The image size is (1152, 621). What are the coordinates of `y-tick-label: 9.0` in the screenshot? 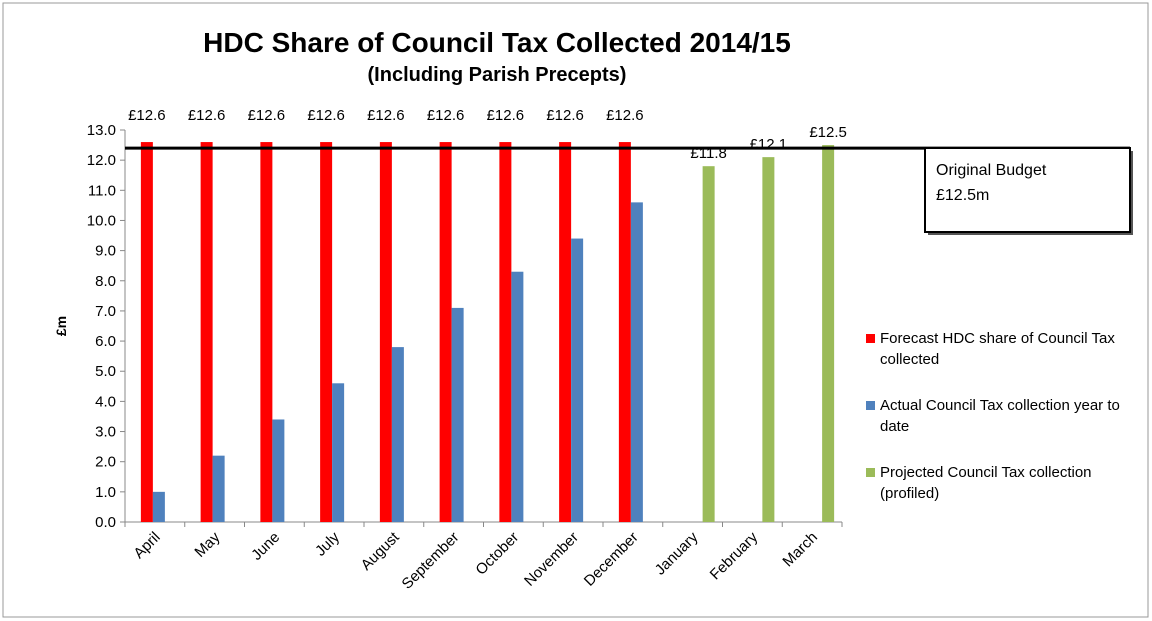 It's located at (105, 251).